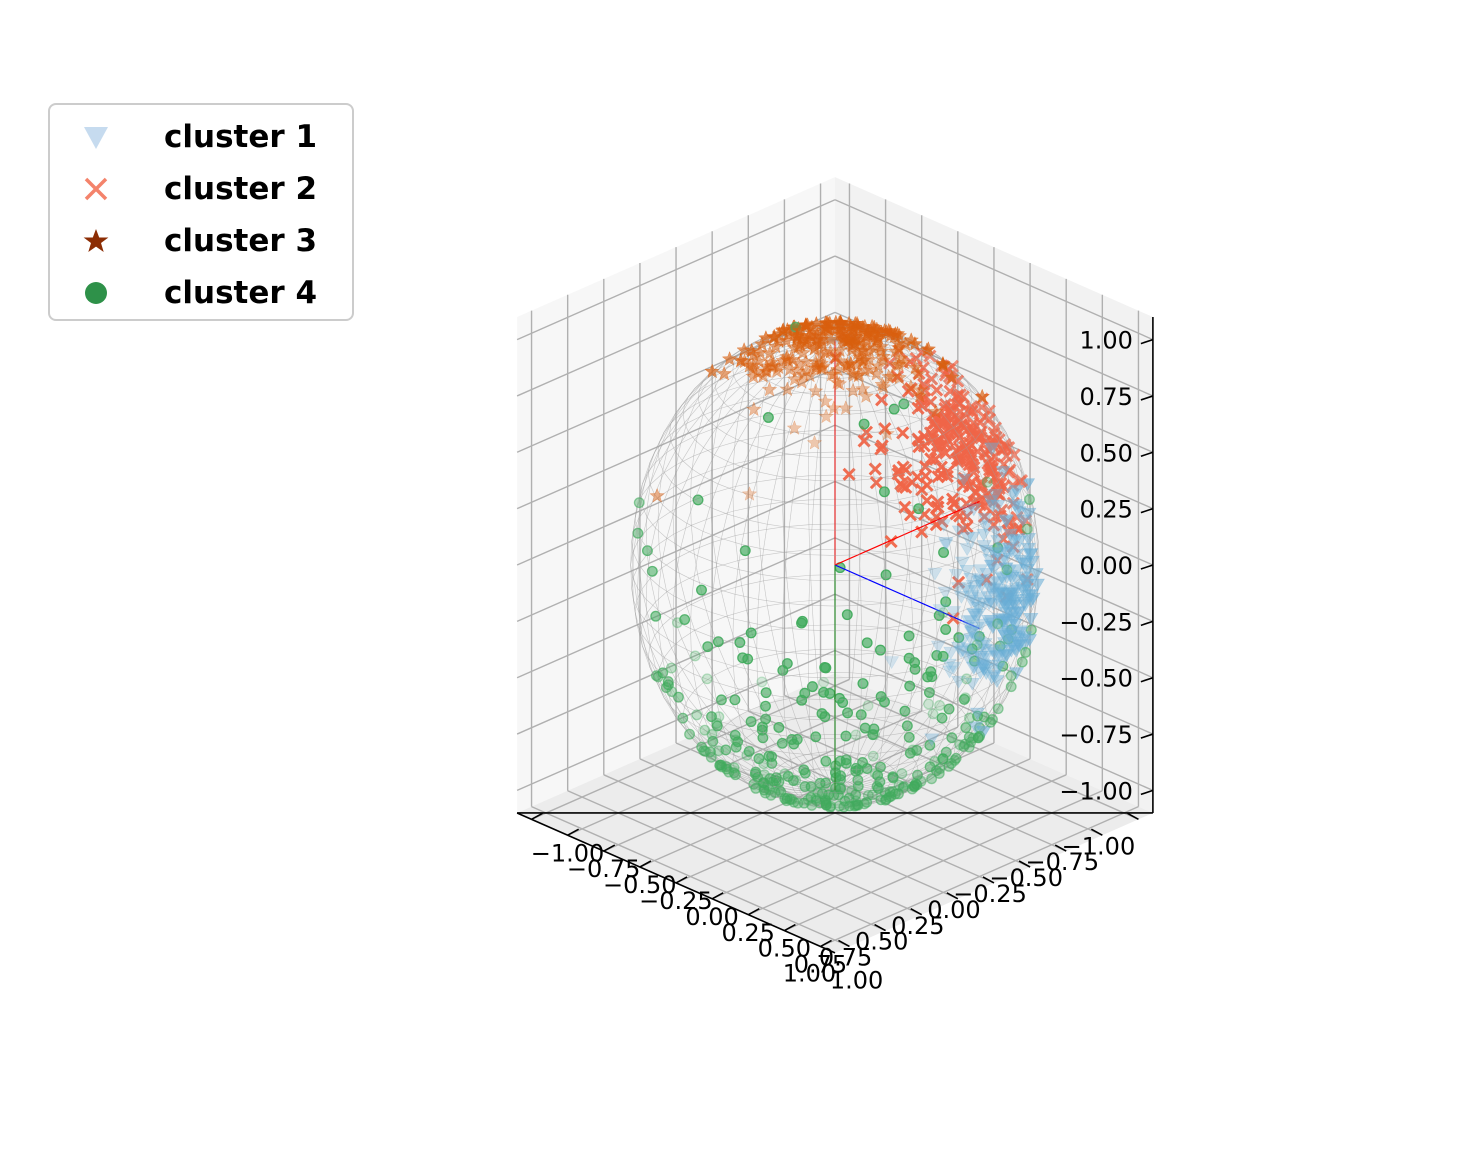 This screenshot has height=1160, width=1480. I want to click on tick-label-z: 1.00, so click(1105, 341).